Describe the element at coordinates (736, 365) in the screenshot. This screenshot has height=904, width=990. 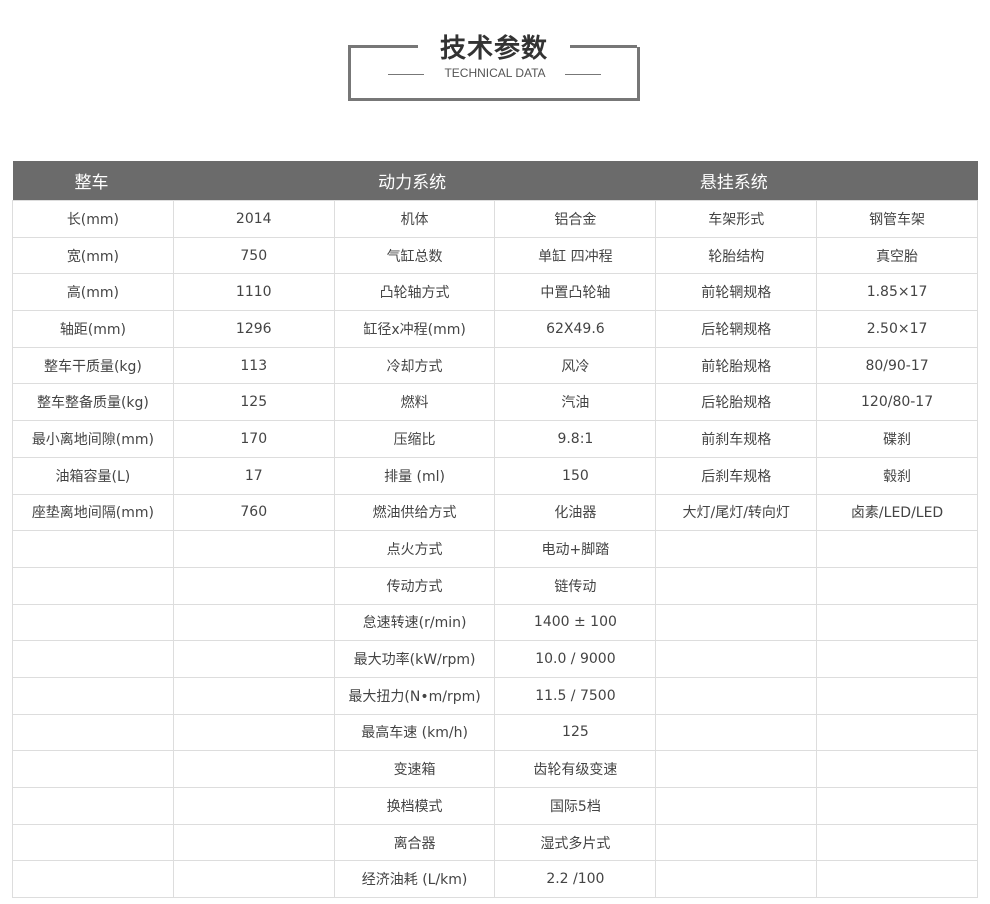
I see `spec-label: 前轮胎规格` at that location.